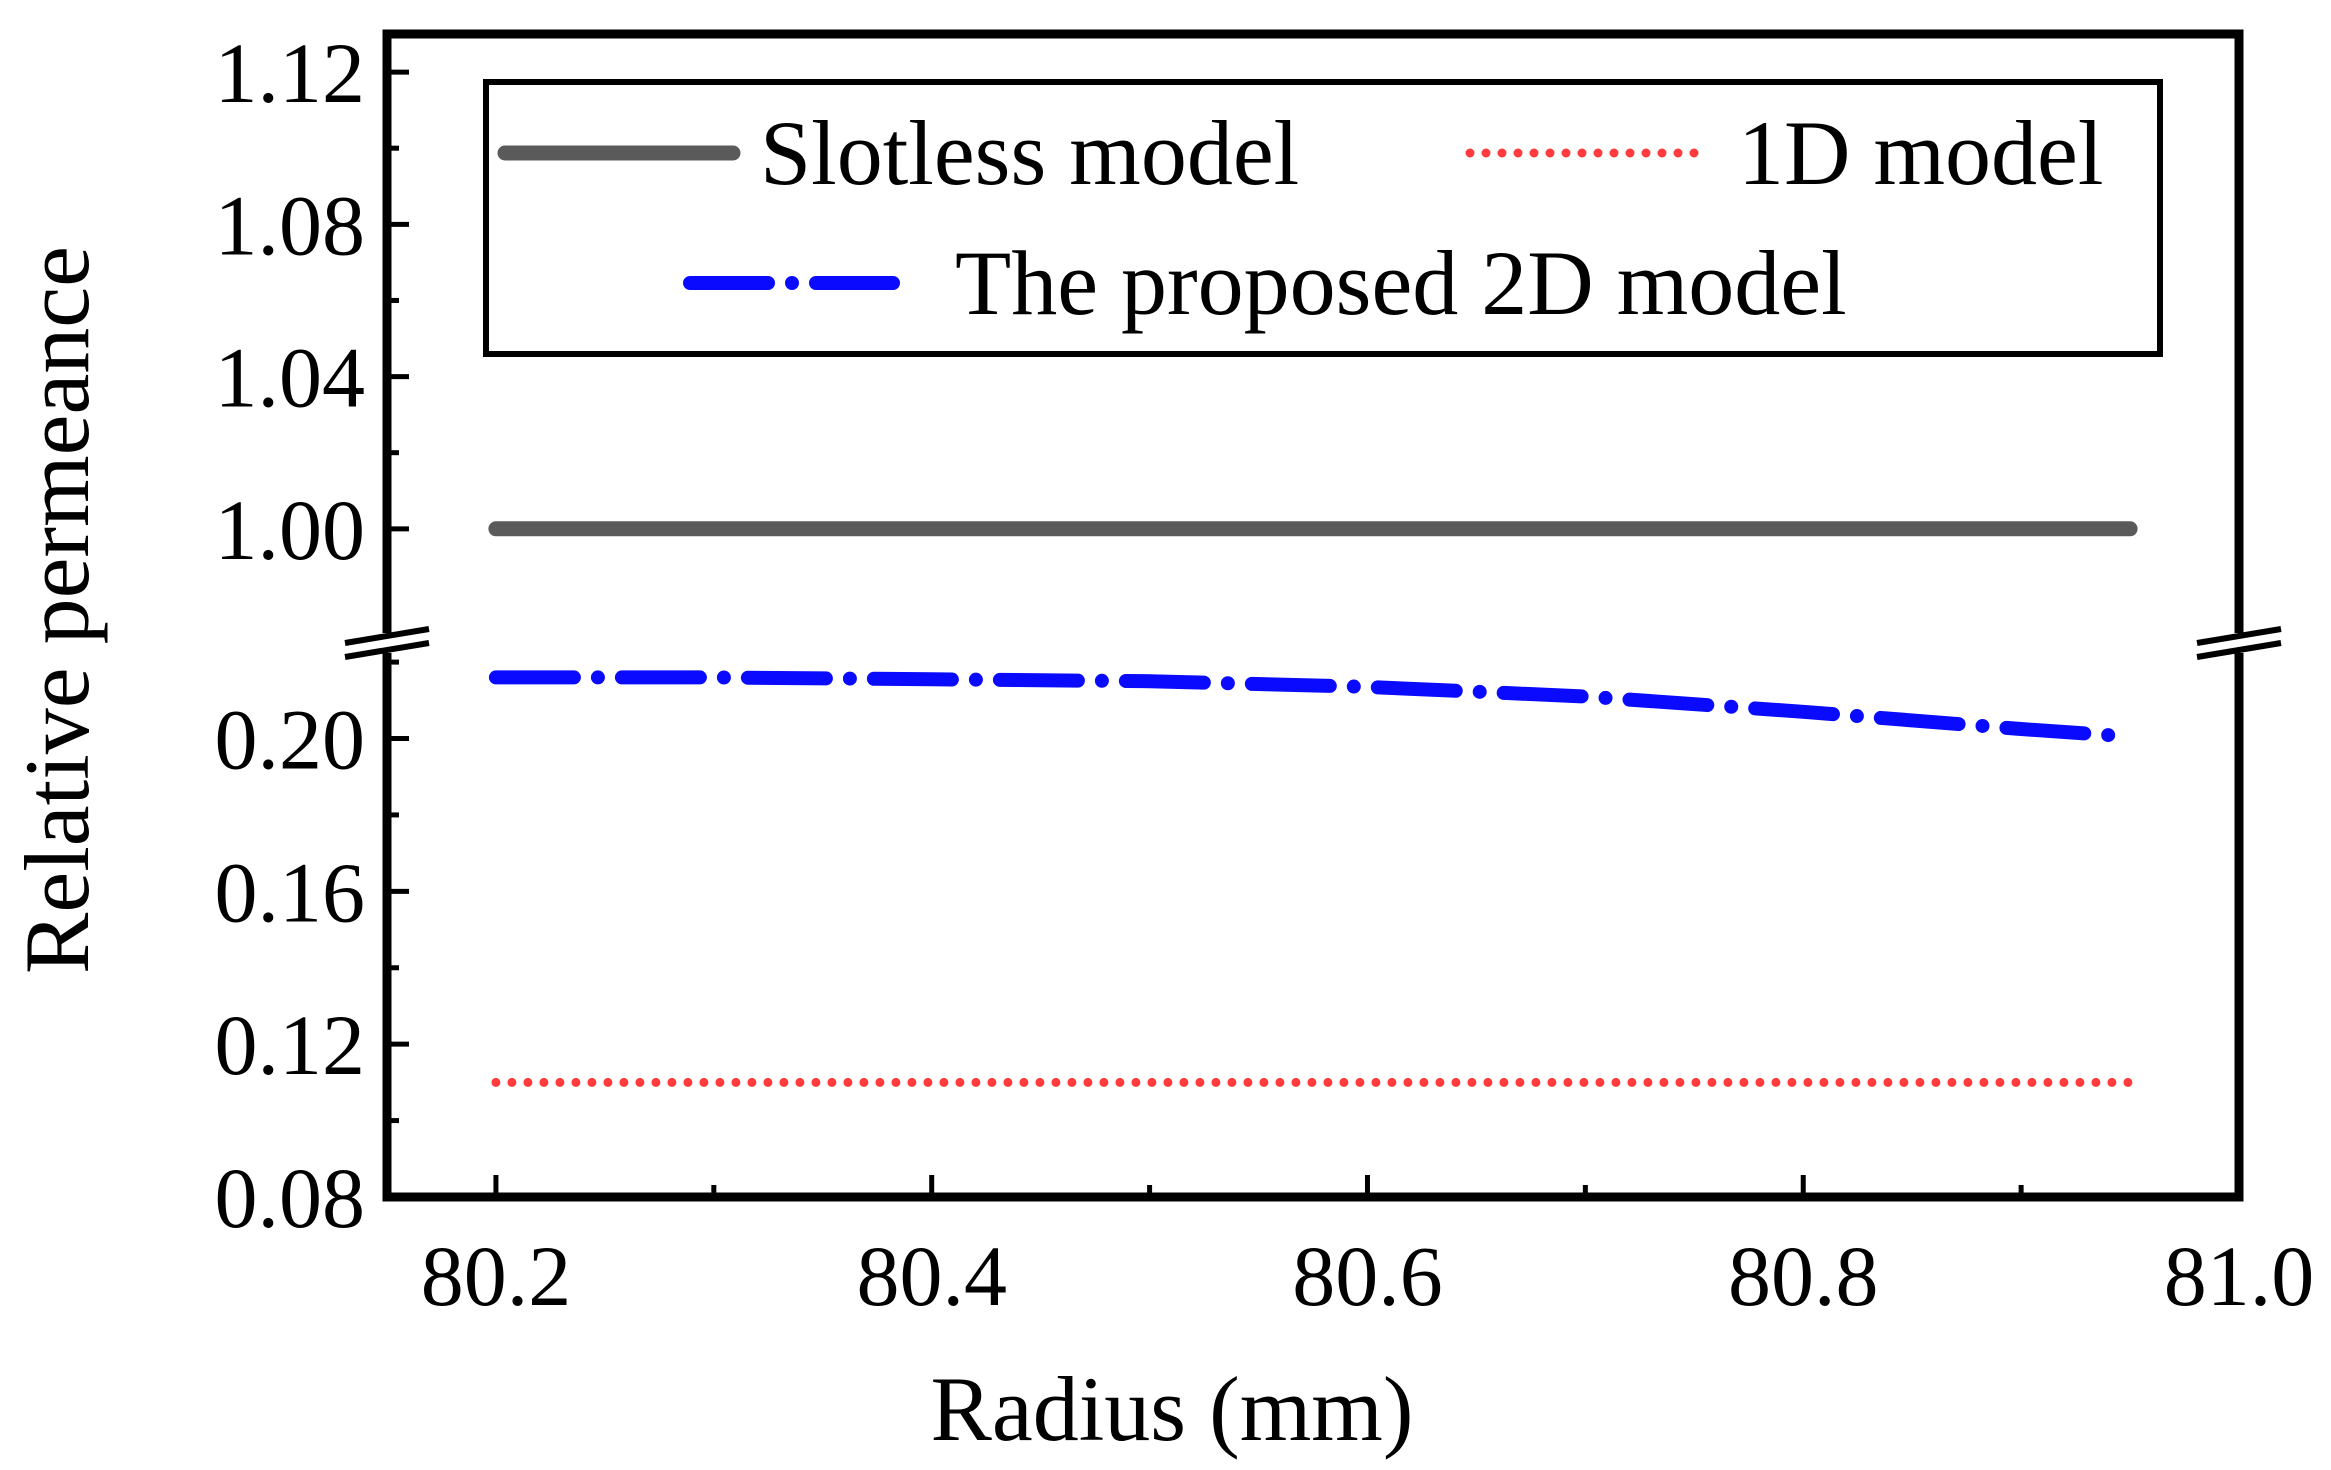 Image resolution: width=2331 pixels, height=1470 pixels. What do you see at coordinates (1367, 1276) in the screenshot?
I see `x-tick-label: 80.6` at bounding box center [1367, 1276].